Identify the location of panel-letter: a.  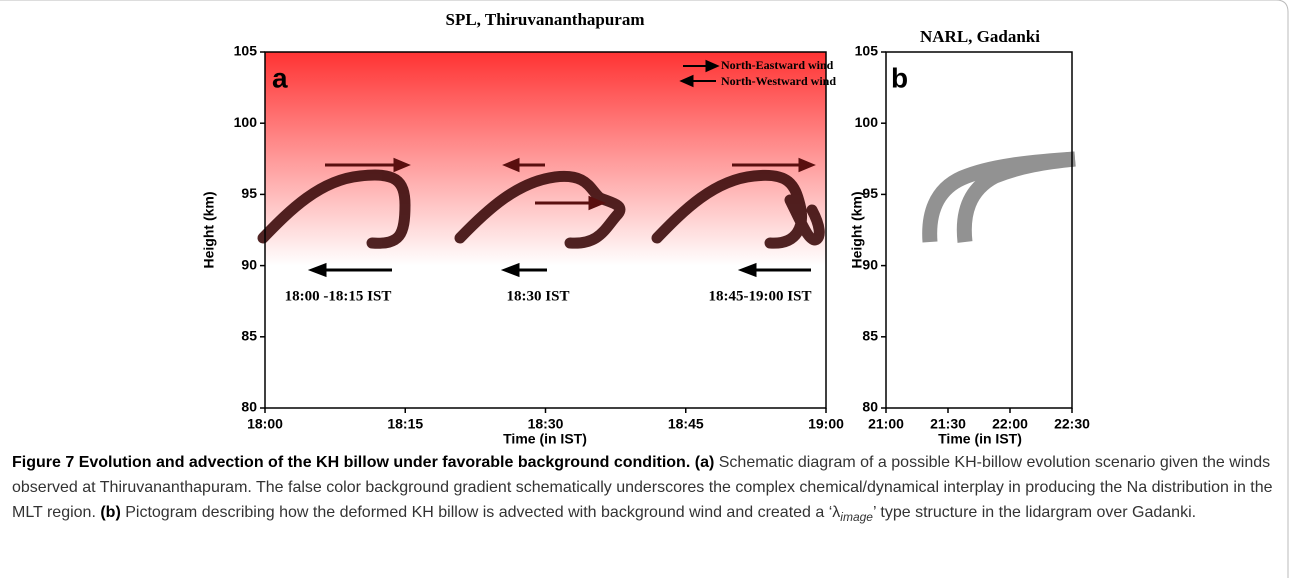
(280, 77).